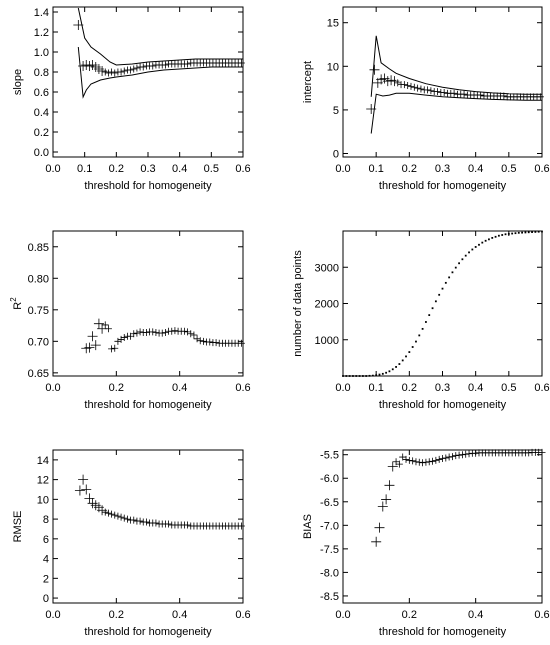 This screenshot has height=645, width=550. Describe the element at coordinates (41, 13) in the screenshot. I see `y-tick-label: 1.4` at that location.